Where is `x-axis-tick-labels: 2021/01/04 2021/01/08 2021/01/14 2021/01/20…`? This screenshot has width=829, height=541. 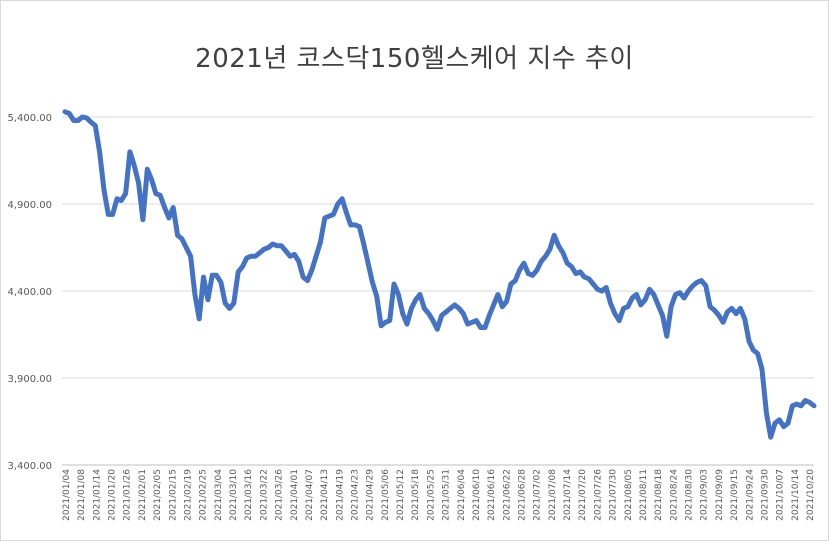
x-axis-tick-labels: 2021/01/04 2021/01/08 2021/01/14 2021/01/20… is located at coordinates (439, 495).